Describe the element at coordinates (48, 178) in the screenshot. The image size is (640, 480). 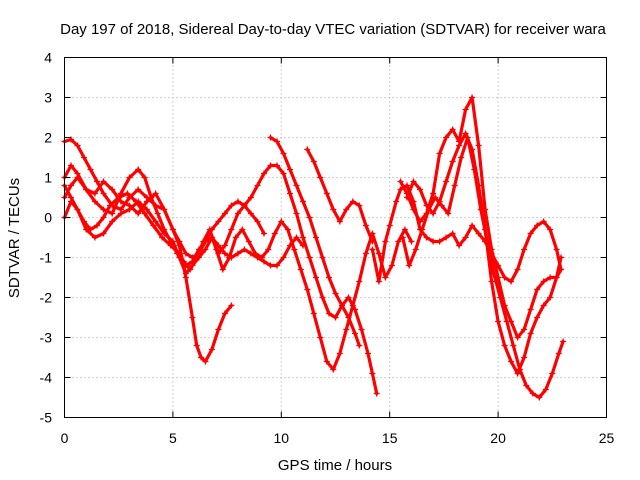
I see `y-tick-label: 1` at that location.